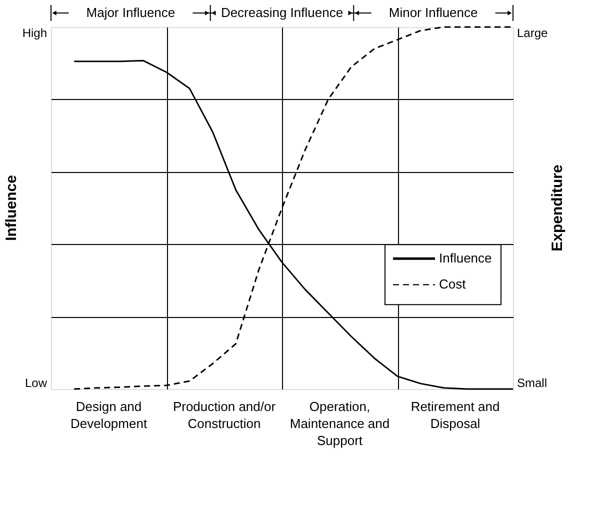 This screenshot has height=521, width=601. What do you see at coordinates (465, 258) in the screenshot?
I see `legend-label: Influence` at bounding box center [465, 258].